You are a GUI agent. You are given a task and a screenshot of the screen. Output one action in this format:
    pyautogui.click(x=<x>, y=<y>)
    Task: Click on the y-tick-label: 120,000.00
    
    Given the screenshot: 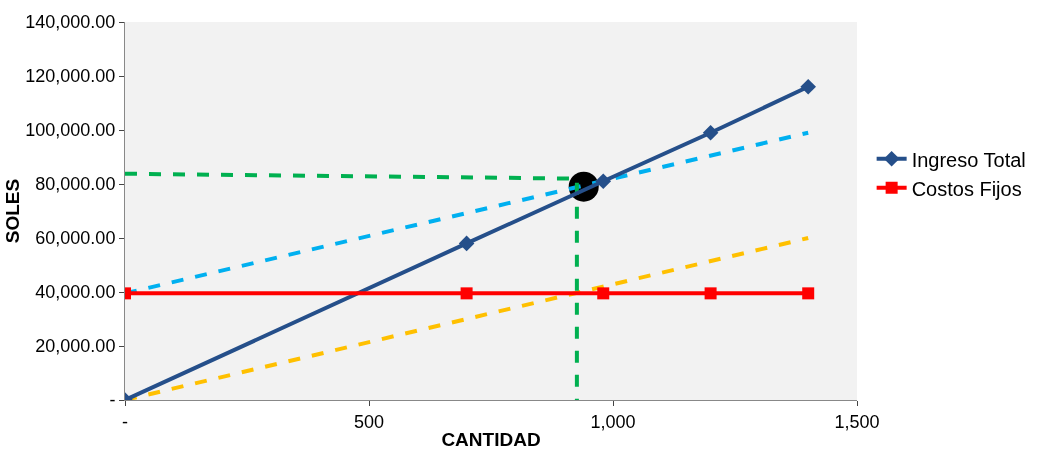 What is the action you would take?
    pyautogui.click(x=70, y=76)
    